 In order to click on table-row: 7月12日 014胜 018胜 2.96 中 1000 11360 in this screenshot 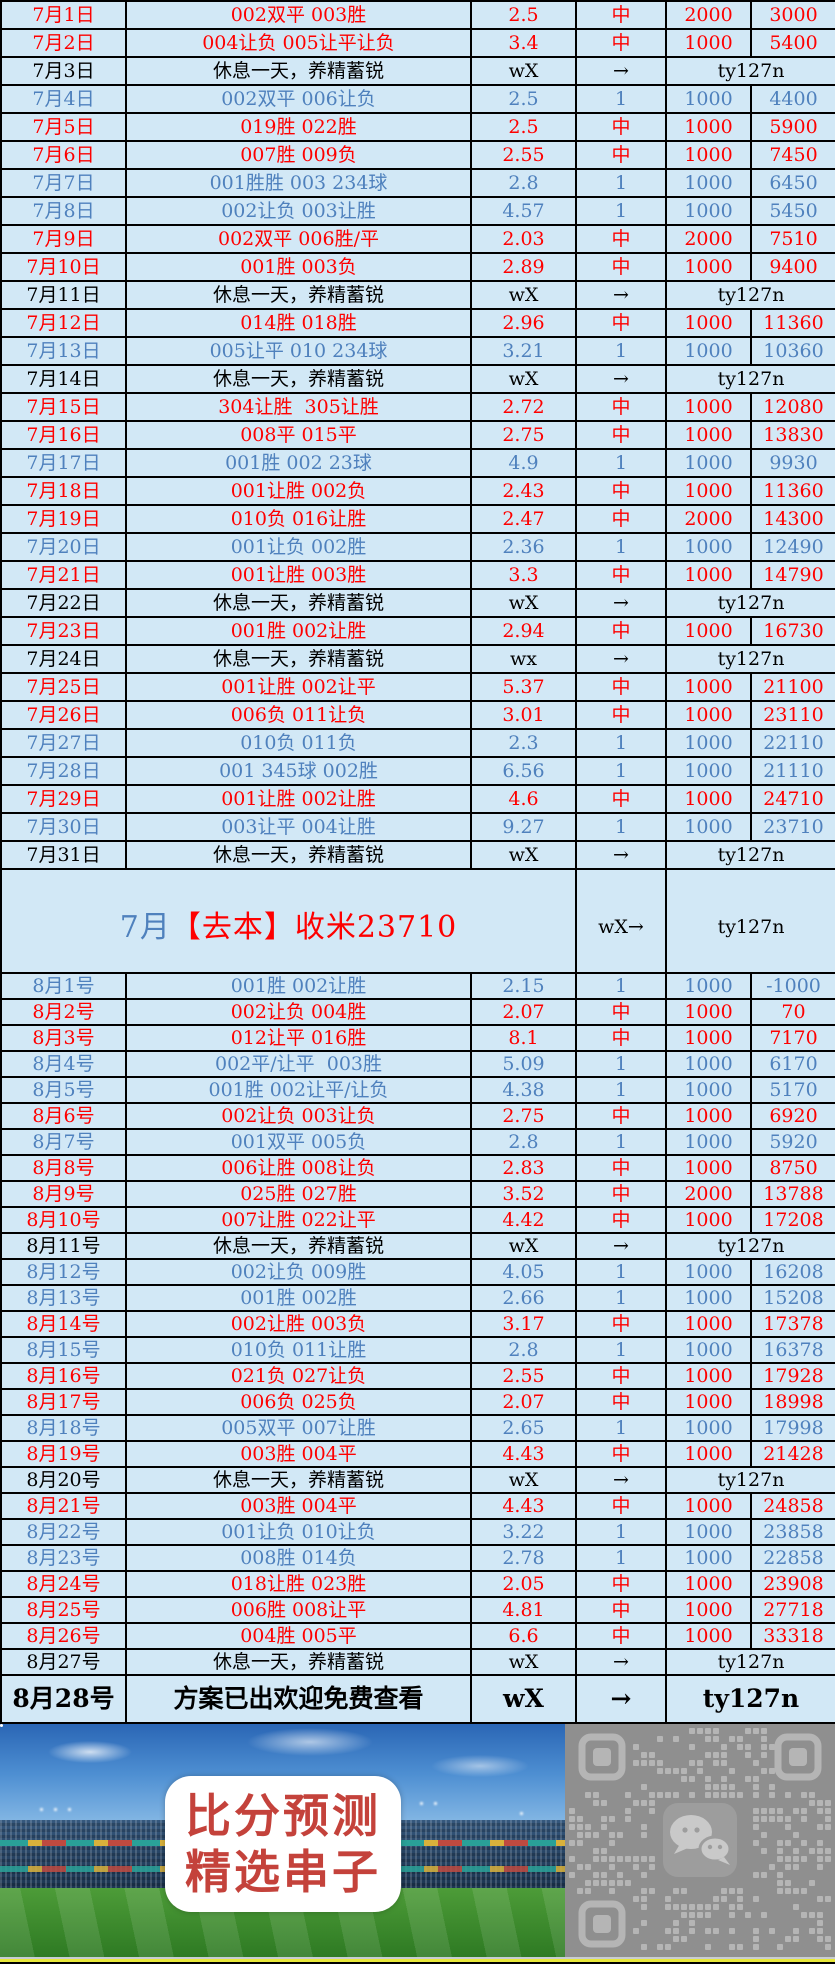, I will do `click(417, 323)`.